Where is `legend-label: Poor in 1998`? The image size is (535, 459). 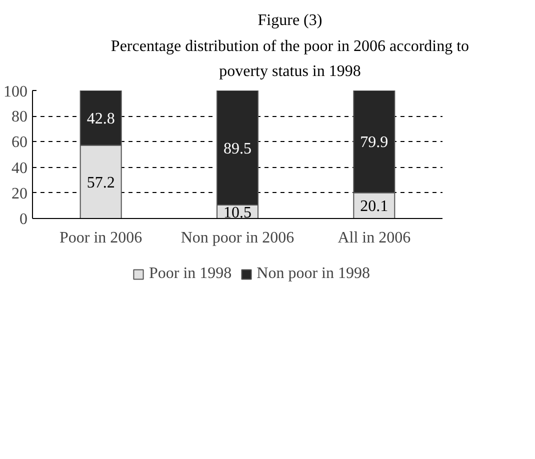 legend-label: Poor in 1998 is located at coordinates (190, 273).